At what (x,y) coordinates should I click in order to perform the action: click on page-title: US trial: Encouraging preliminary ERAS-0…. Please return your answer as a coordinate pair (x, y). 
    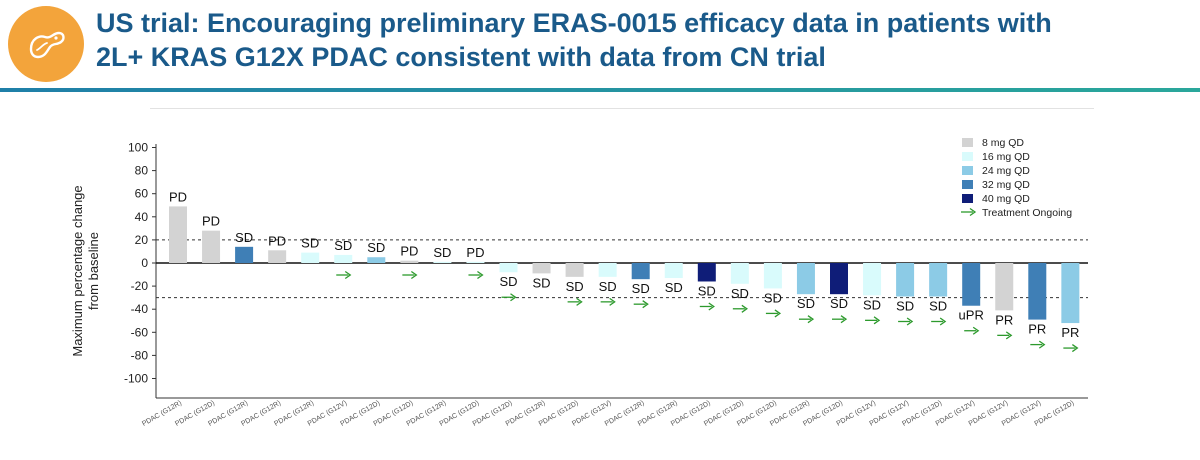
    Looking at the image, I should click on (641, 40).